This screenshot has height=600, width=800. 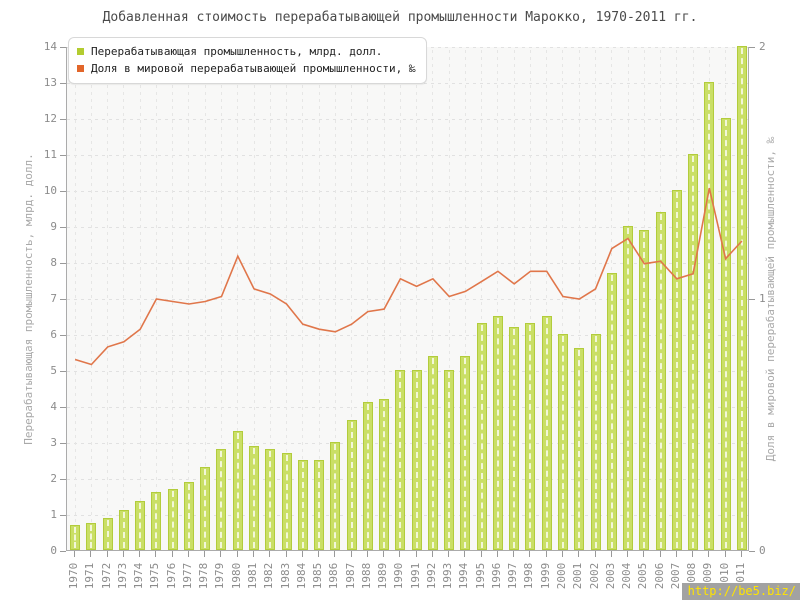 What do you see at coordinates (449, 460) in the screenshot?
I see `bar-1993` at bounding box center [449, 460].